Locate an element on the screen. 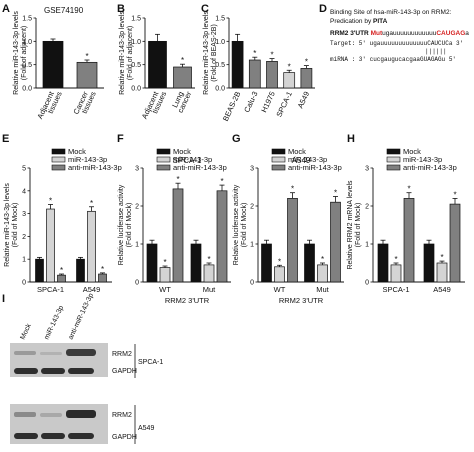 Image resolution: width=474 pixels, height=452 pixels. chart-title: A549 is located at coordinates (301, 160).